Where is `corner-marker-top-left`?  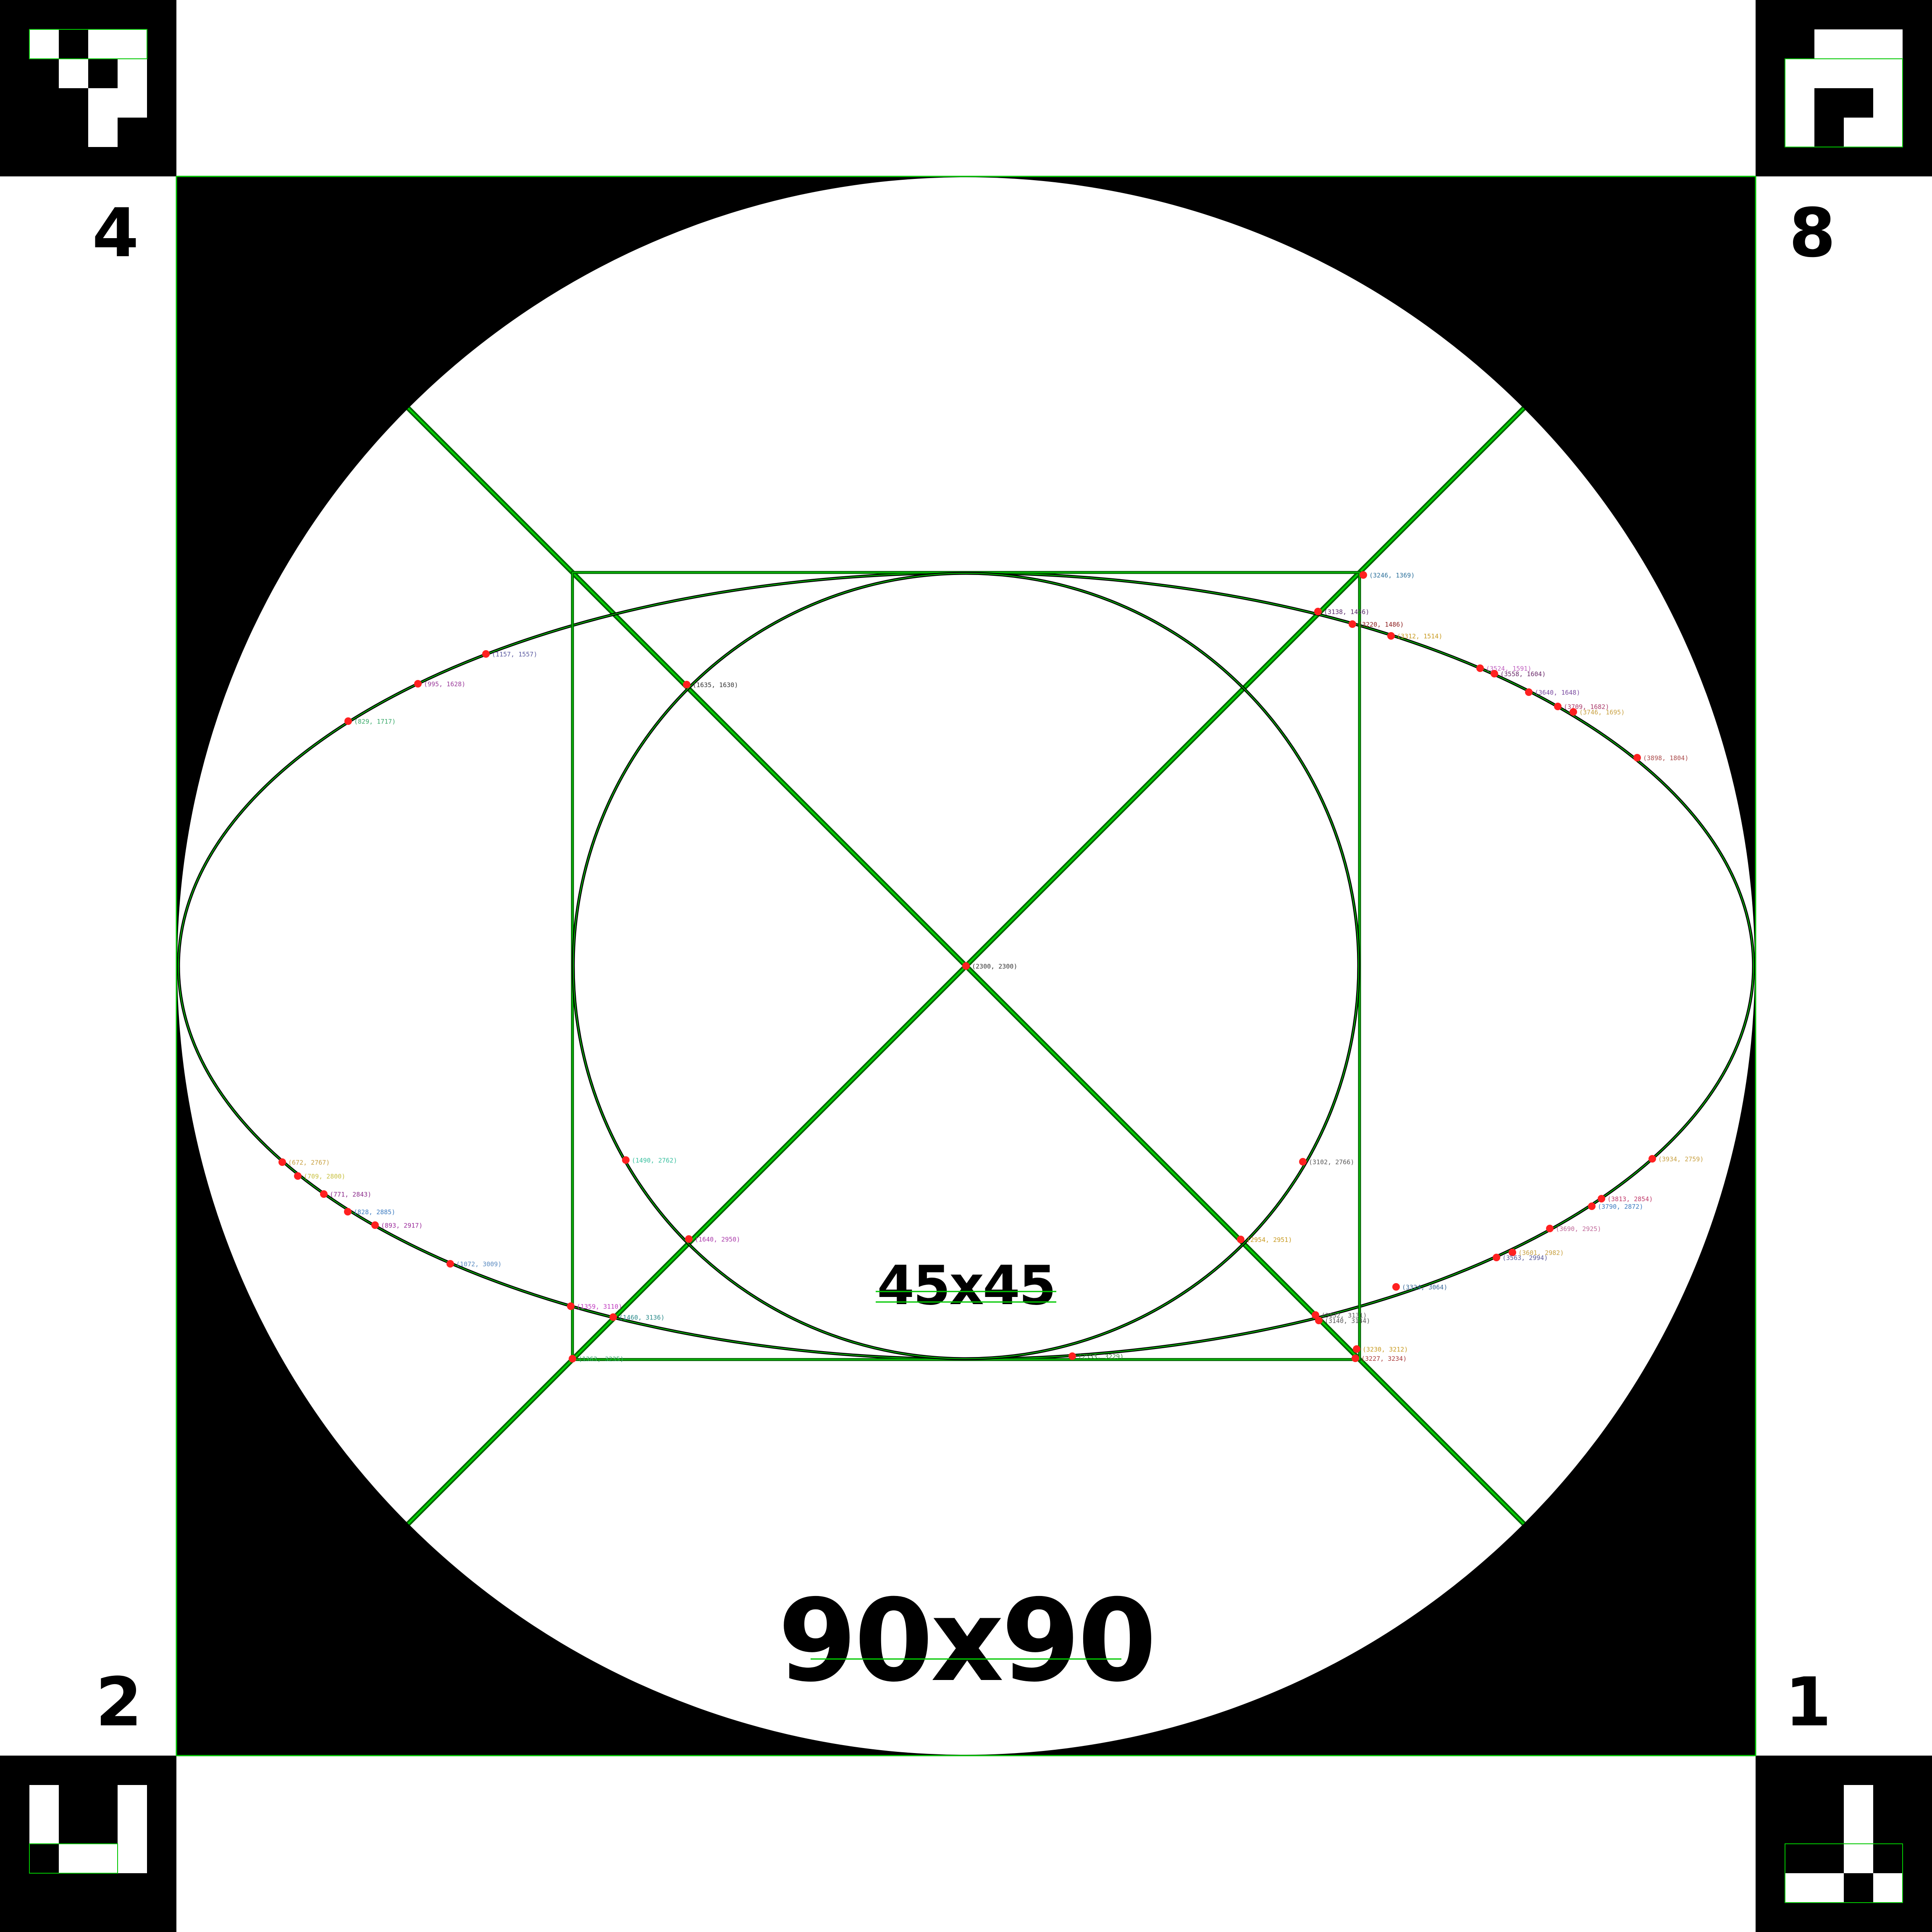
corner-marker-top-left is located at coordinates (88, 88).